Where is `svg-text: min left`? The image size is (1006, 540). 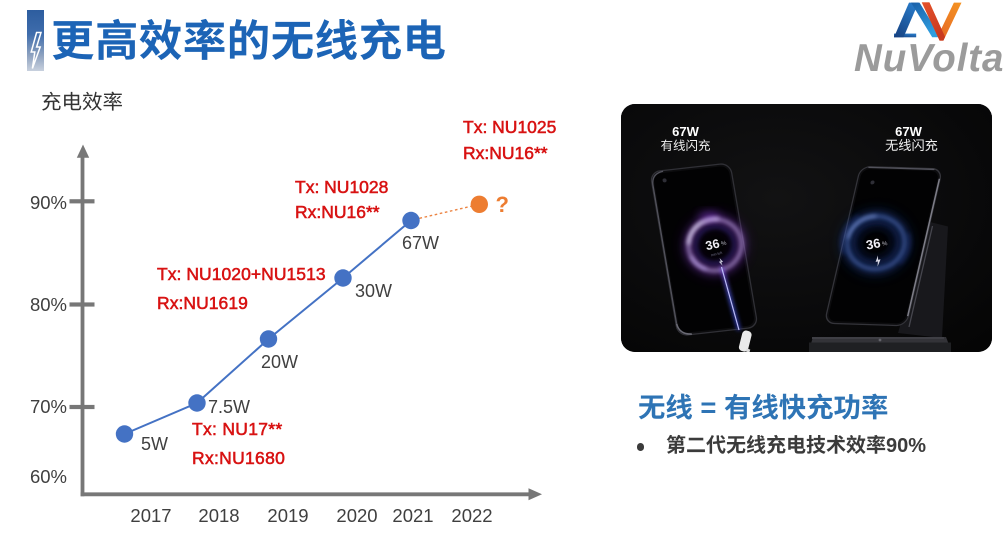
svg-text: min left is located at coordinates (716, 254).